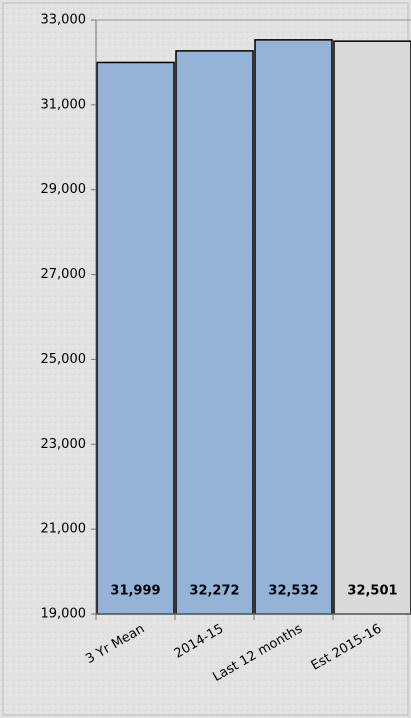 The image size is (411, 718). I want to click on value-label: 32,272, so click(214, 591).